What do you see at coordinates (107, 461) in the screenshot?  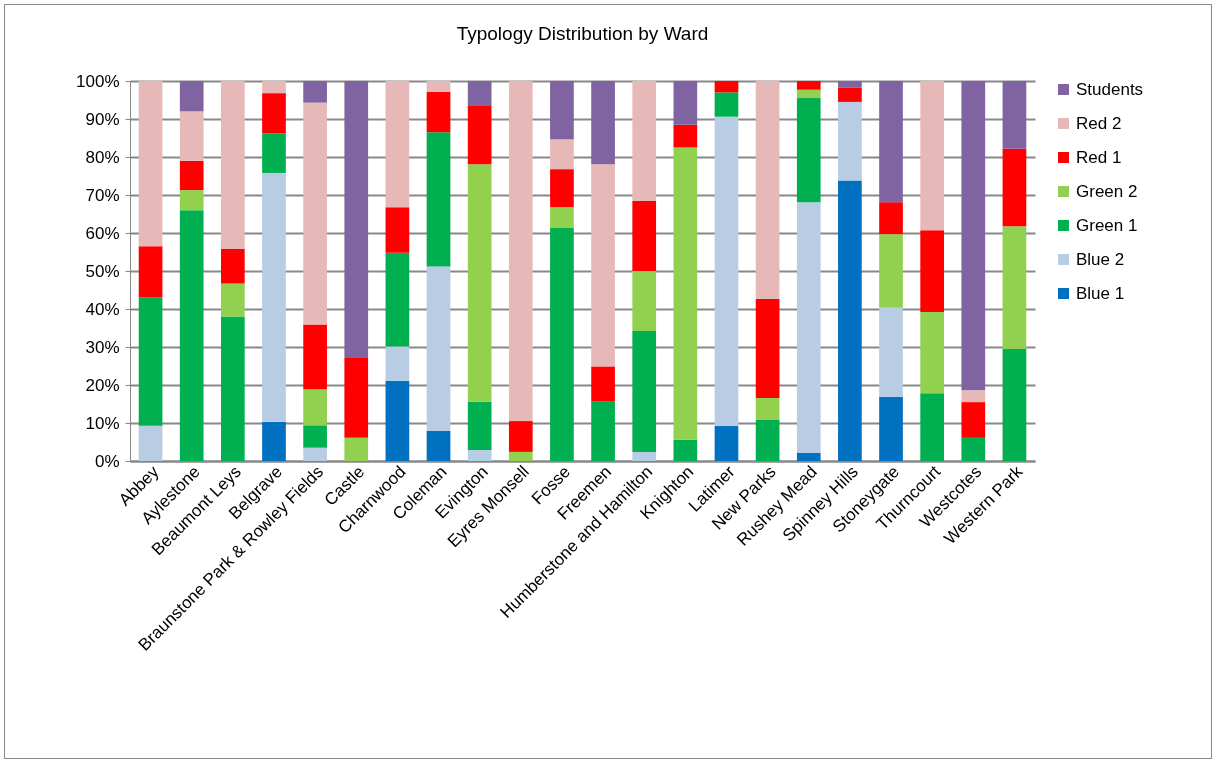 I see `y-tick-label: 0%` at bounding box center [107, 461].